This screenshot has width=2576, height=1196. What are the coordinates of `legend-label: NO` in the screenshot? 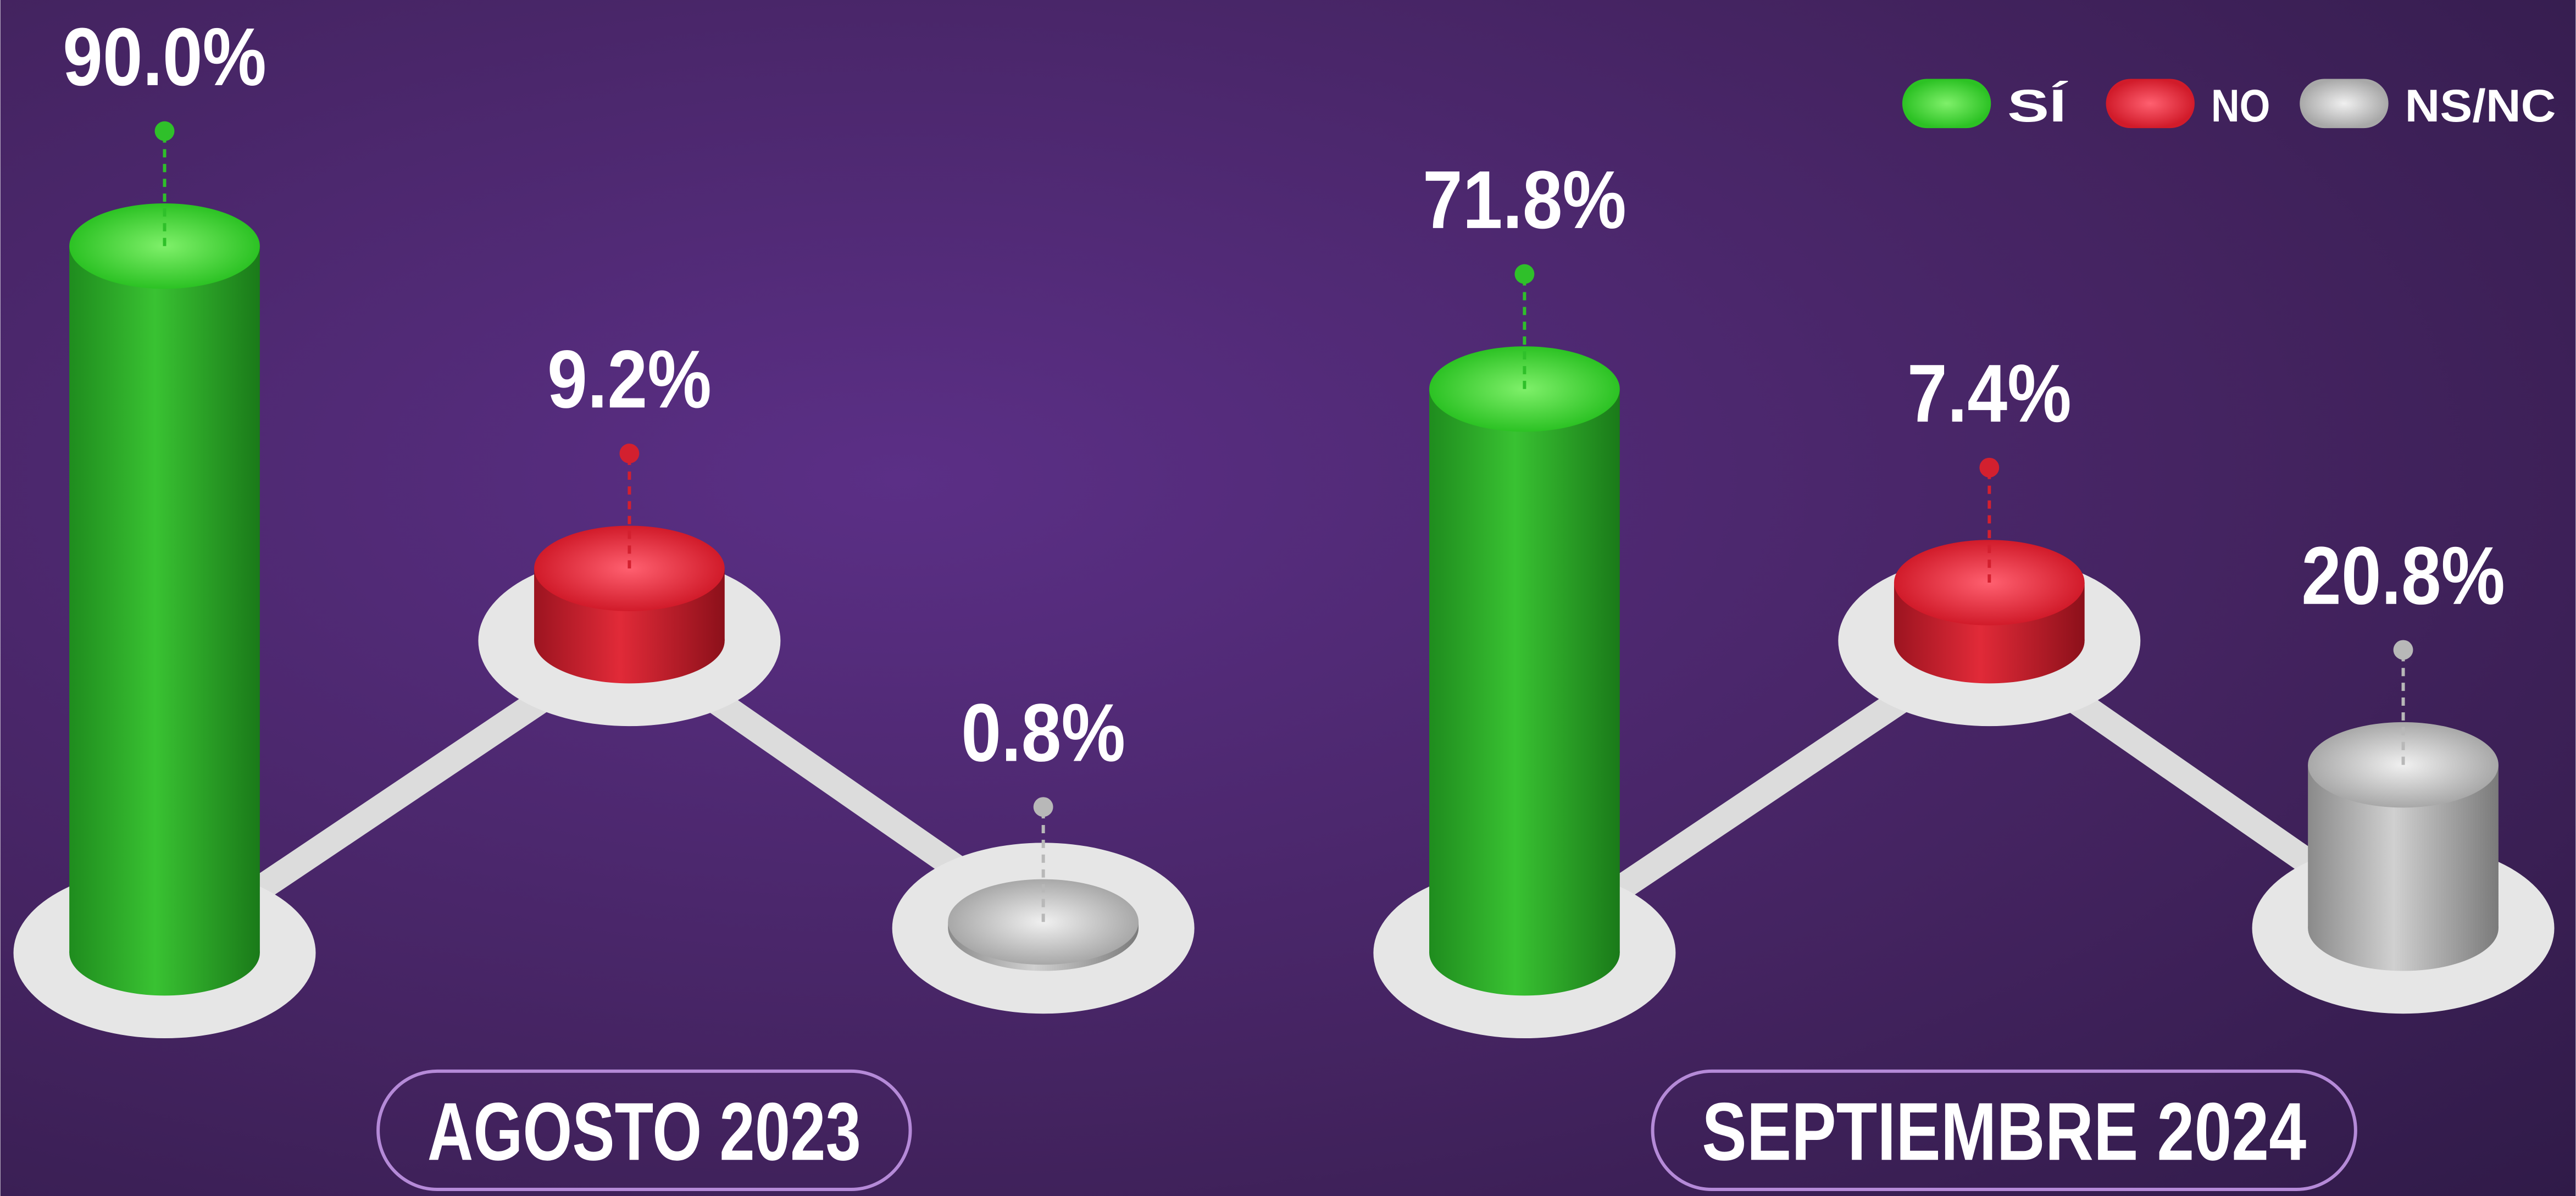 It's located at (2240, 105).